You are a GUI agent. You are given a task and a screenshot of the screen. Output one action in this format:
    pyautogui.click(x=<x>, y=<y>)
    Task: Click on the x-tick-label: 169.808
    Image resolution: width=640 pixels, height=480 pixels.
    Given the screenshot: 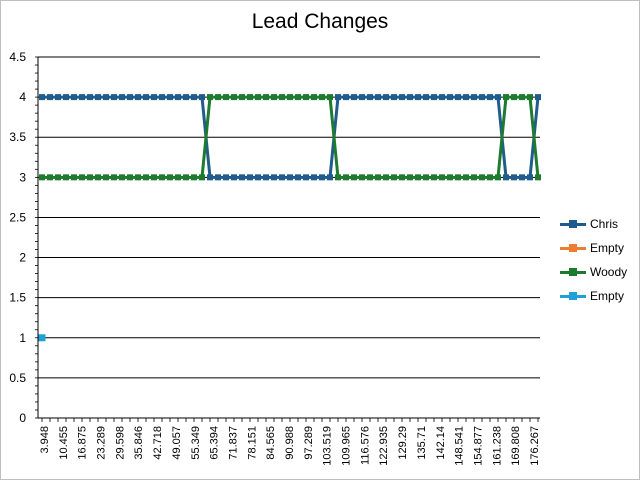 What is the action you would take?
    pyautogui.click(x=516, y=446)
    